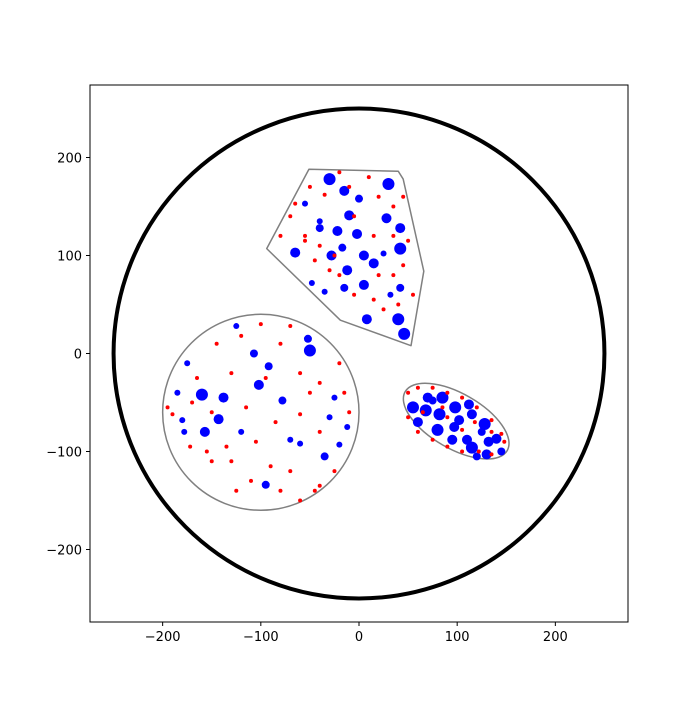 This screenshot has width=700, height=704. I want to click on x-tick-label: 200, so click(555, 637).